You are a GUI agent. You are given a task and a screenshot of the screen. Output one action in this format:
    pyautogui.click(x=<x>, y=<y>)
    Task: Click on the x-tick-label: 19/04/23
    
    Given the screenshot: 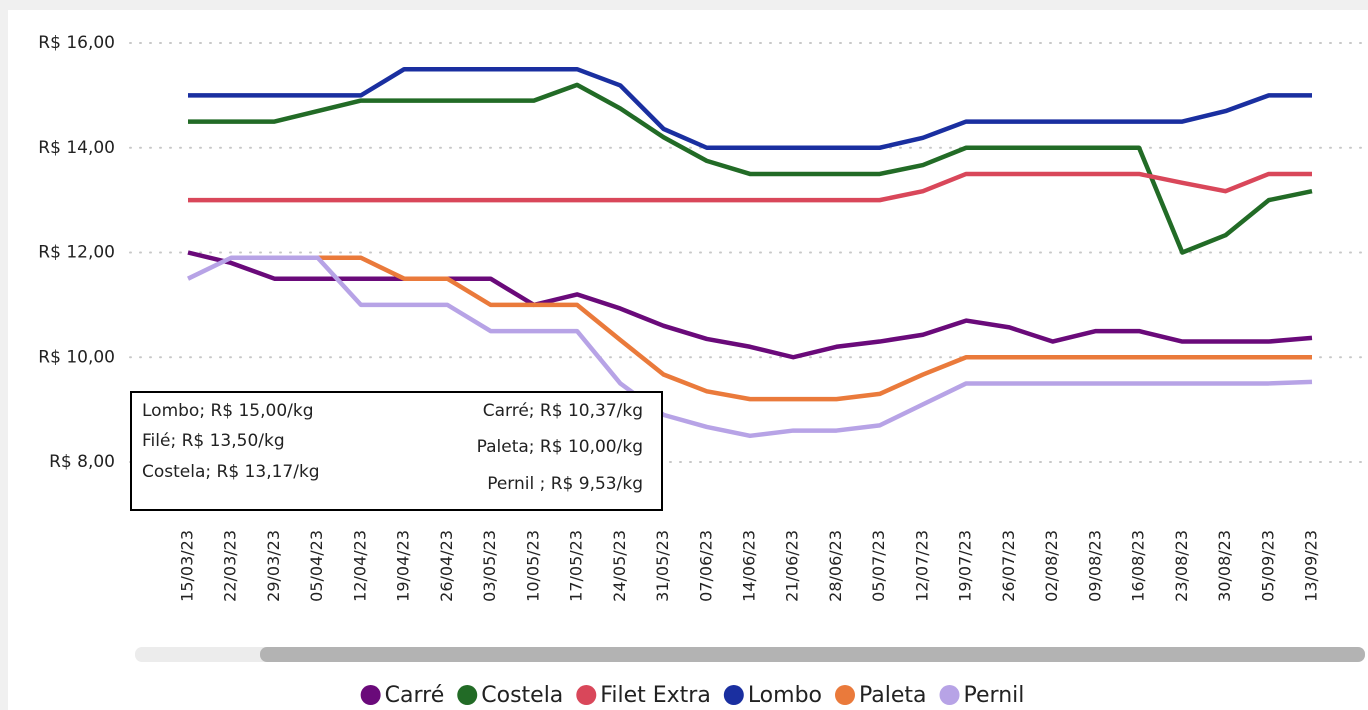 What is the action you would take?
    pyautogui.click(x=403, y=566)
    